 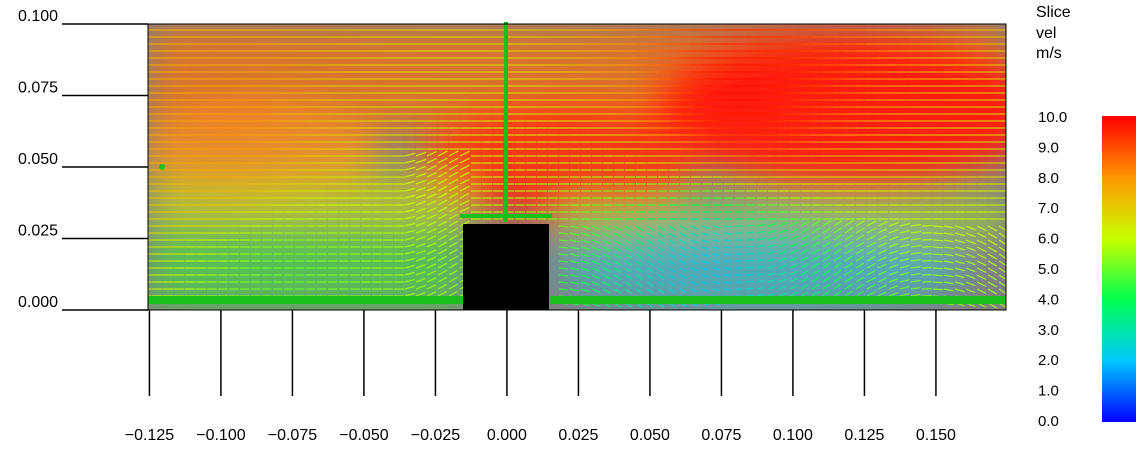 What do you see at coordinates (1048, 360) in the screenshot?
I see `colorbar-tick-label: 2.0` at bounding box center [1048, 360].